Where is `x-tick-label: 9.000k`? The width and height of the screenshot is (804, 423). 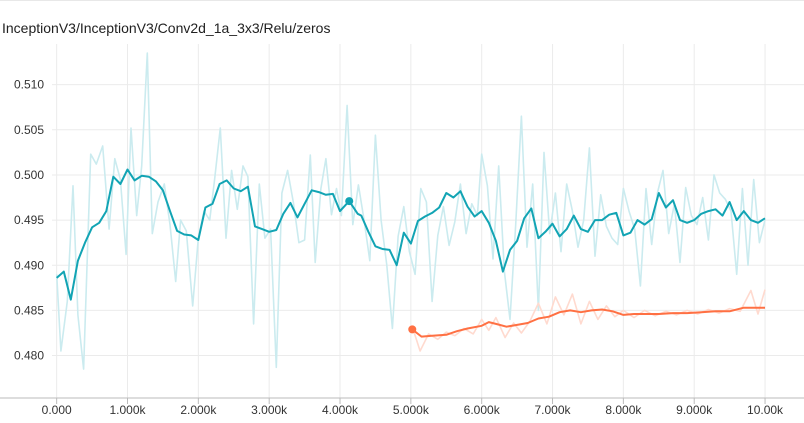
x-tick-label: 9.000k is located at coordinates (694, 410).